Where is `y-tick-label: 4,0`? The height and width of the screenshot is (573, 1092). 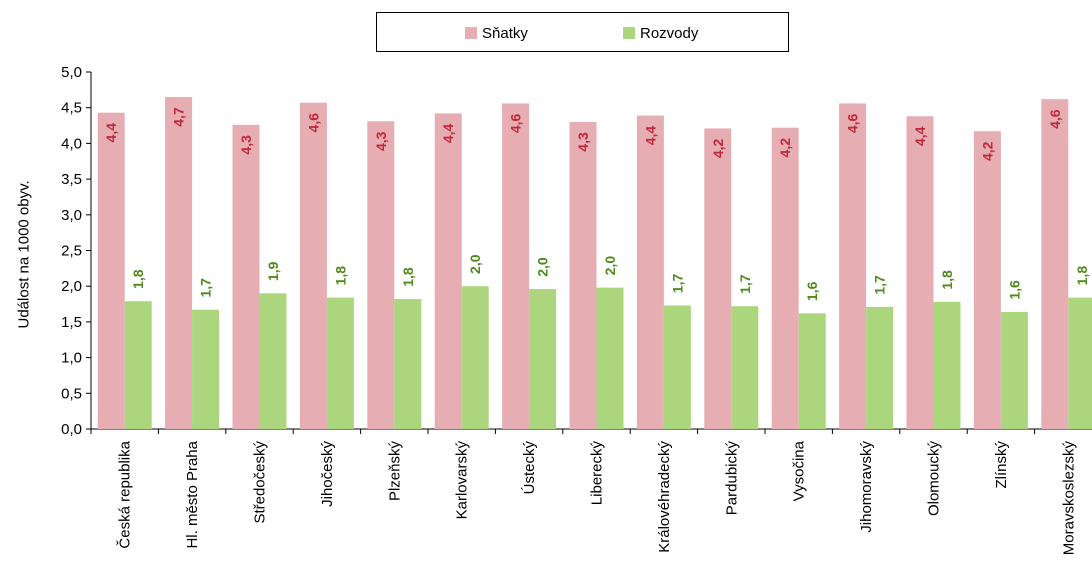
y-tick-label: 4,0 is located at coordinates (71, 143).